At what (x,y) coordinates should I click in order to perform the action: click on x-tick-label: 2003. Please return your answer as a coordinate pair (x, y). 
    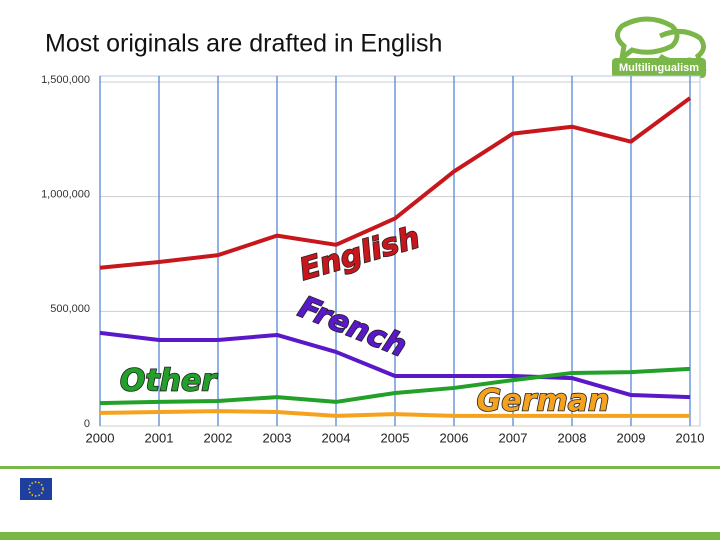
    Looking at the image, I should click on (277, 437).